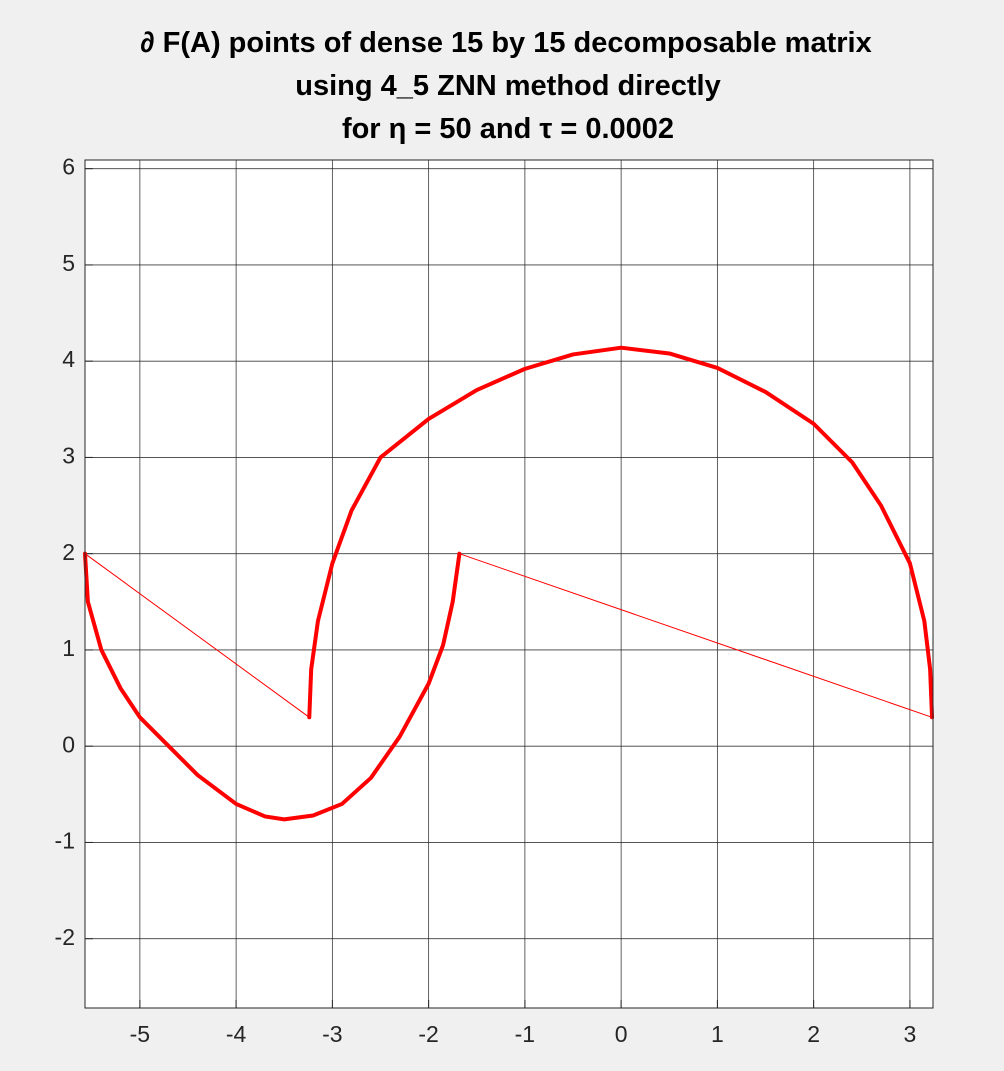  What do you see at coordinates (717, 1034) in the screenshot?
I see `x-tick-label: 1` at bounding box center [717, 1034].